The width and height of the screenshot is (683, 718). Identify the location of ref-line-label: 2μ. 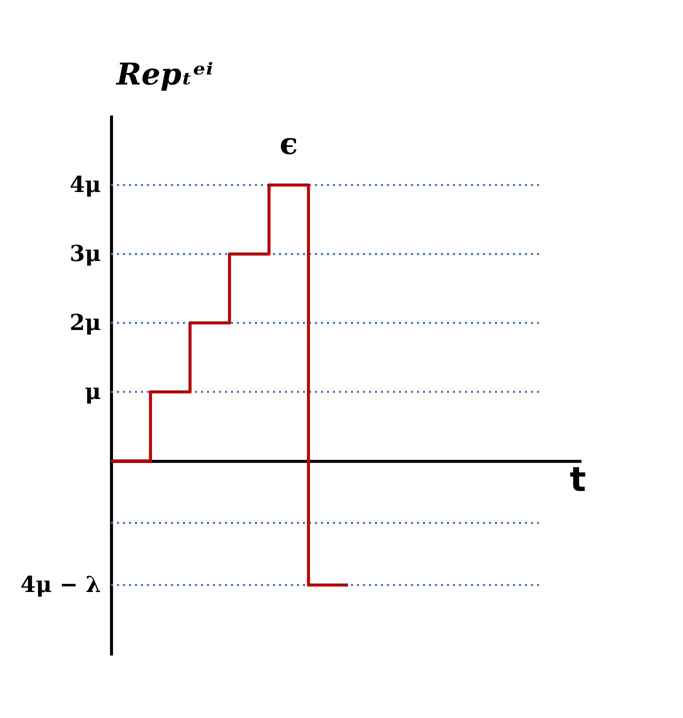
(85, 323).